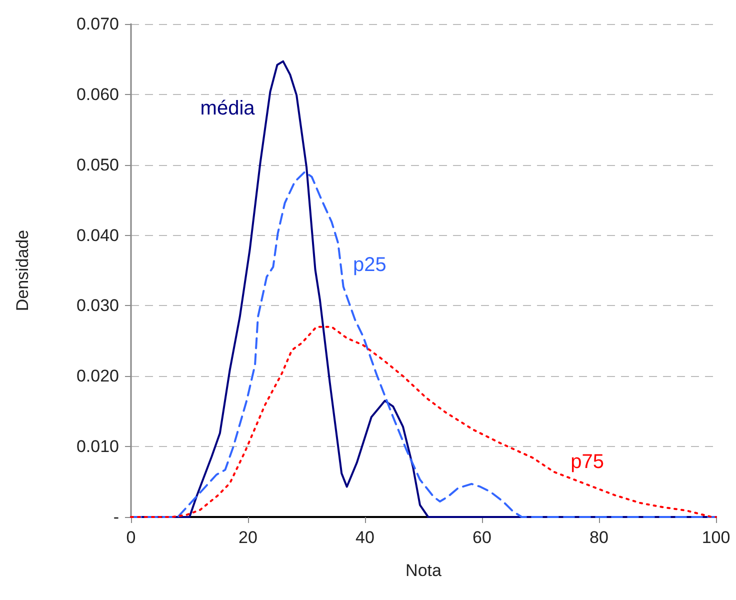  Describe the element at coordinates (587, 462) in the screenshot. I see `series-label: p75` at that location.